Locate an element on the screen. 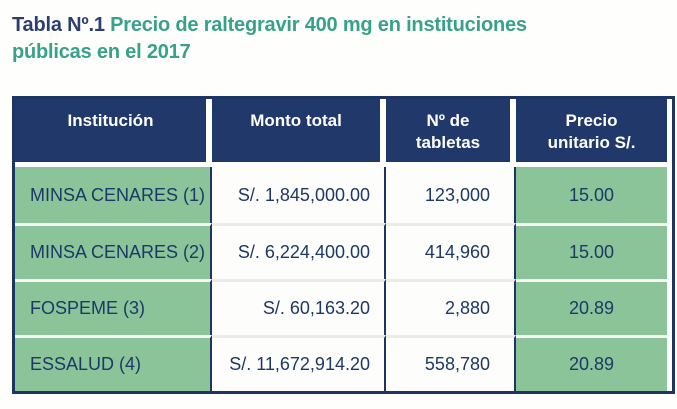  cell-institucion: ESSALUD (4) is located at coordinates (113, 363).